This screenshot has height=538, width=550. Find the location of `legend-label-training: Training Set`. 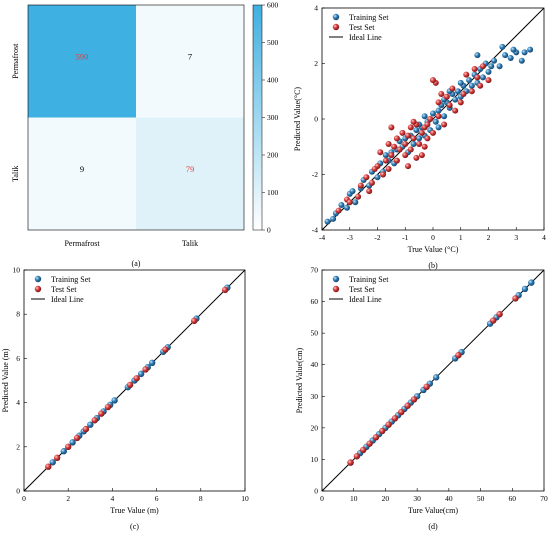

legend-label-training: Training Set is located at coordinates (369, 279).